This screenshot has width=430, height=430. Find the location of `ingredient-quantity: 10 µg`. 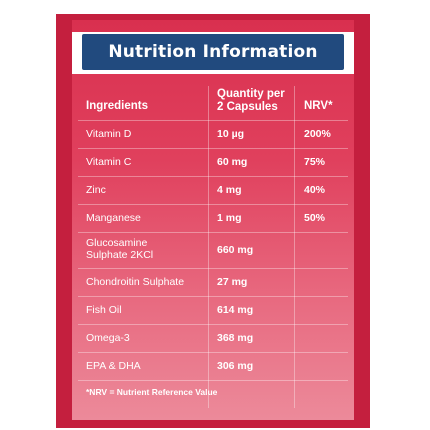

ingredient-quantity: 10 µg is located at coordinates (231, 134).